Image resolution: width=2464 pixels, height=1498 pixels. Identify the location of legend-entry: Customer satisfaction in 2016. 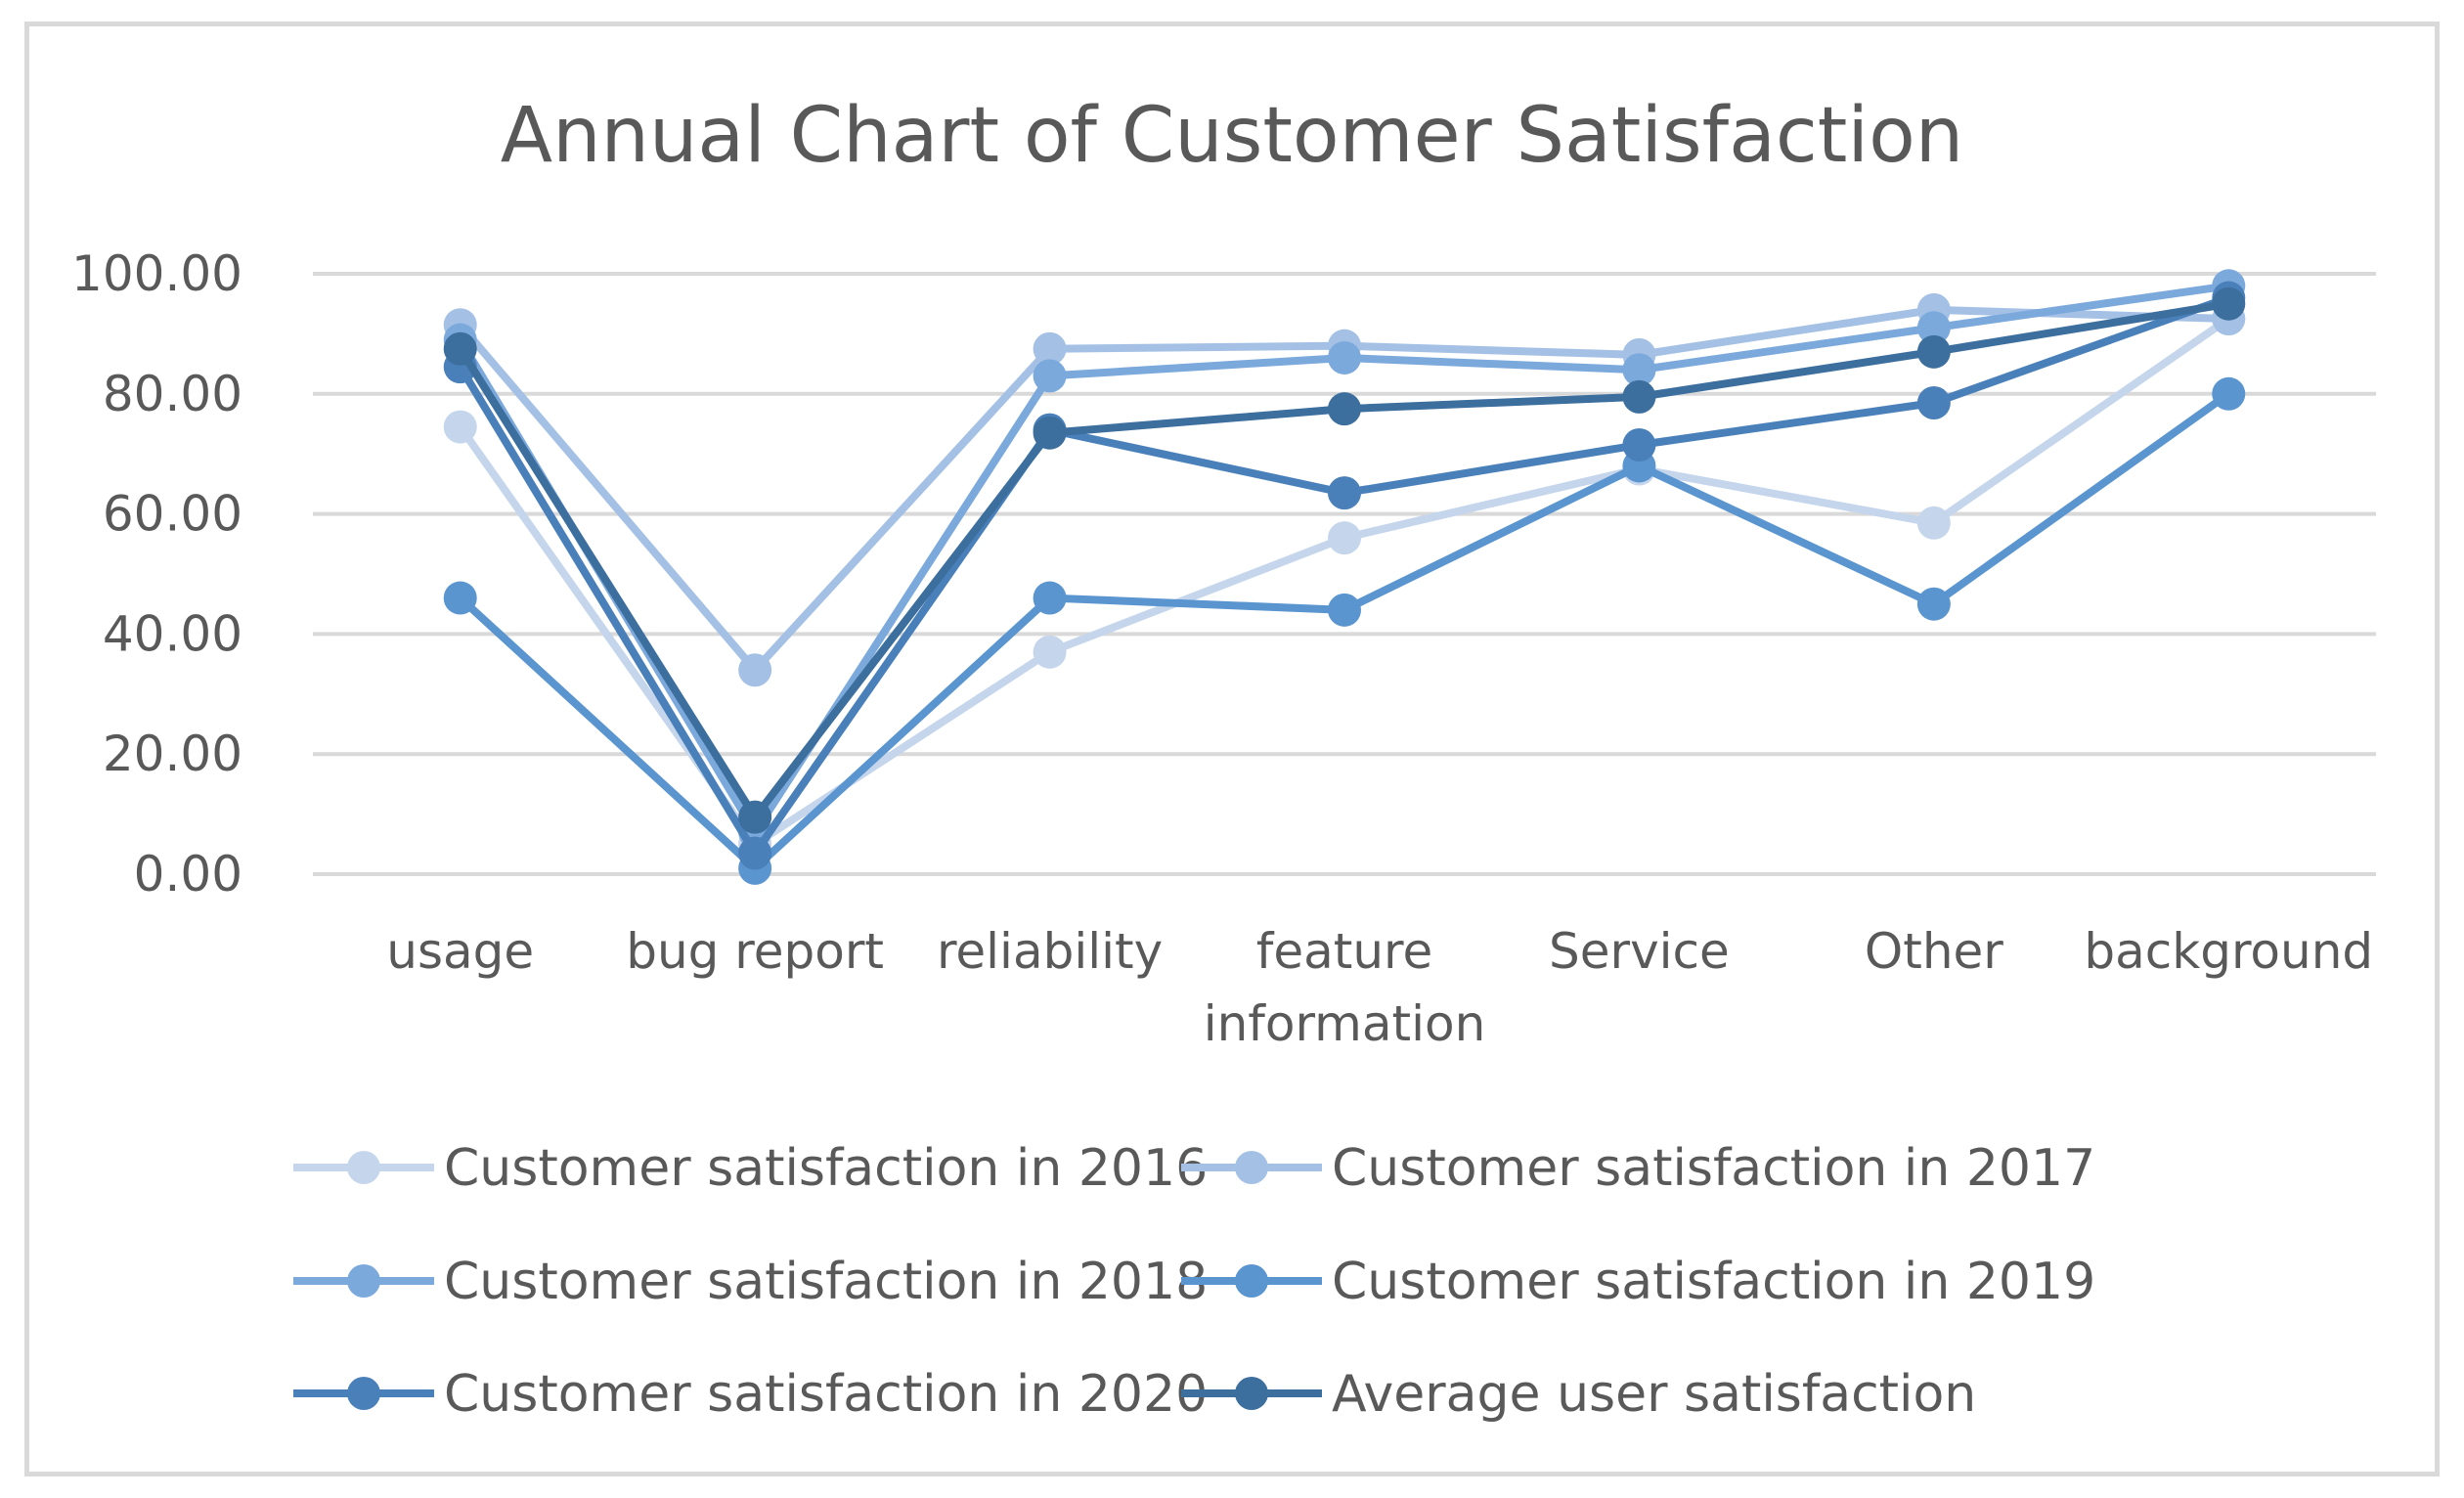
(750, 1168).